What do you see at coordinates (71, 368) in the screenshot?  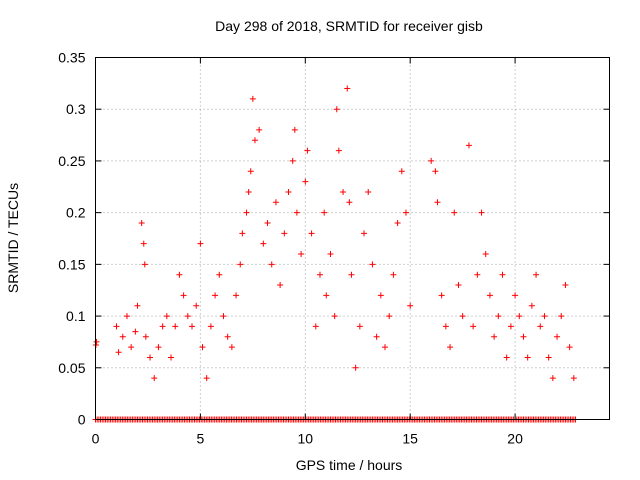 I see `y-tick-label: 0.05` at bounding box center [71, 368].